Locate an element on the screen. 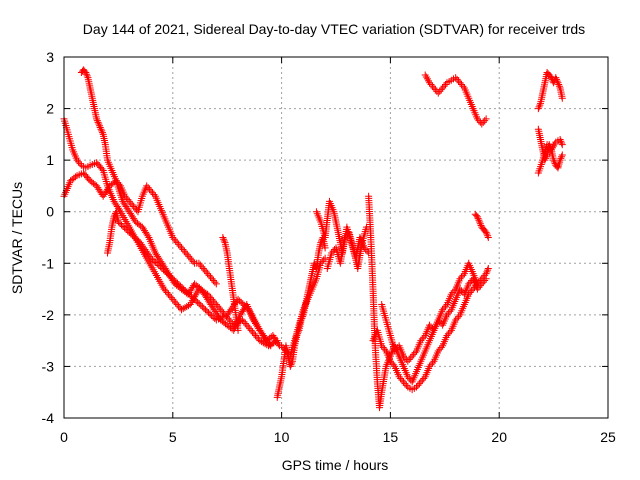 This screenshot has height=480, width=640. y-tick-label: -3 is located at coordinates (48, 366).